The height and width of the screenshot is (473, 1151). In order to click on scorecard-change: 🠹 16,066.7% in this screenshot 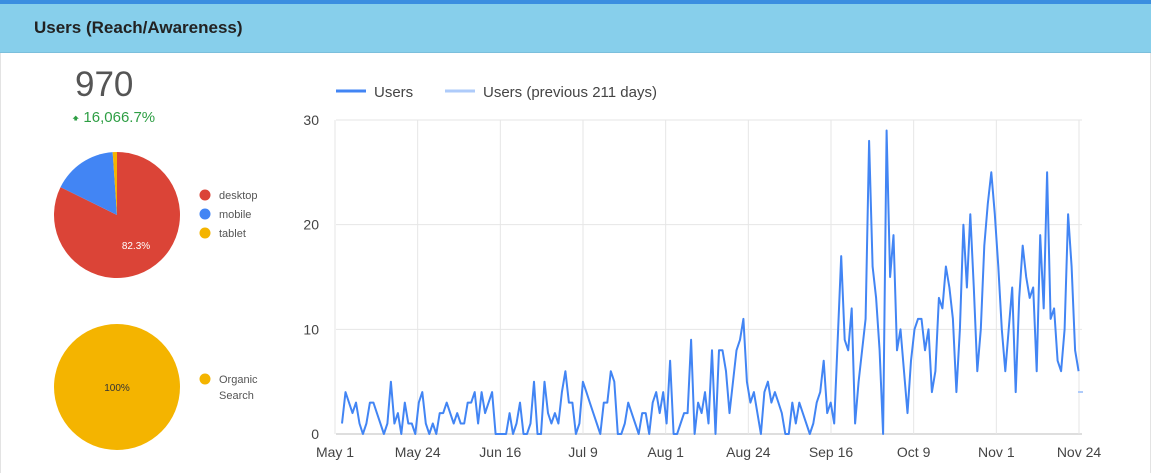, I will do `click(113, 119)`.